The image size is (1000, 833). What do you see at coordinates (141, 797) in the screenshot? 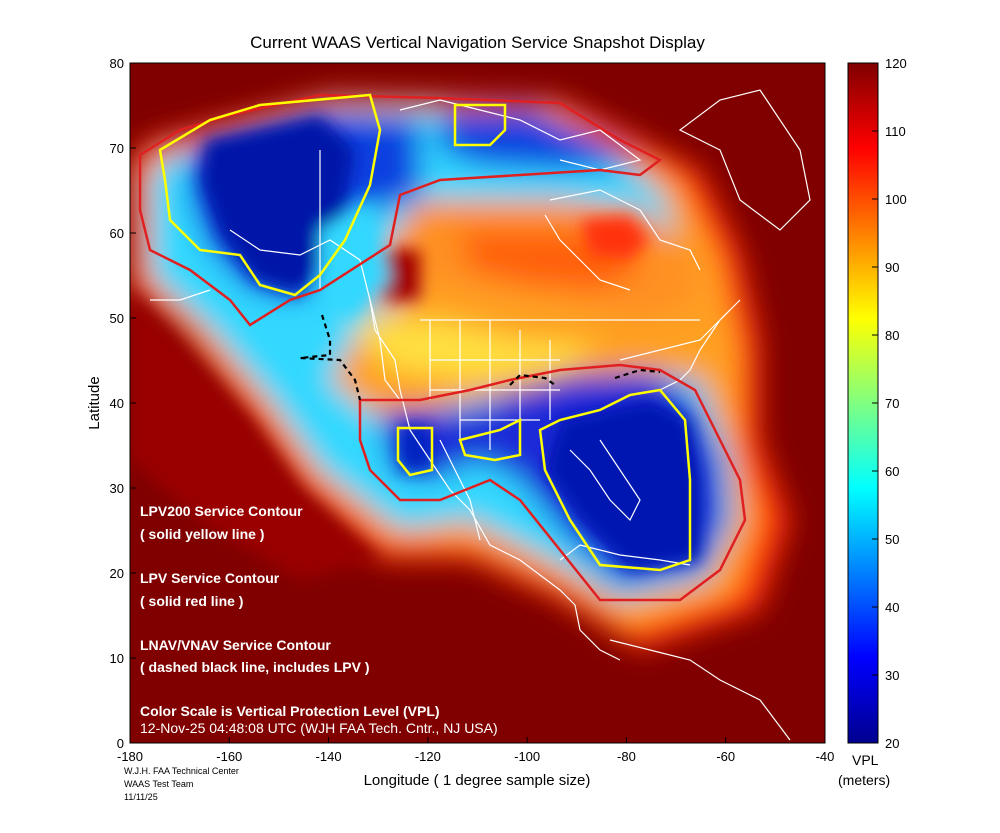
I see `footer-date: 11/11/25` at bounding box center [141, 797].